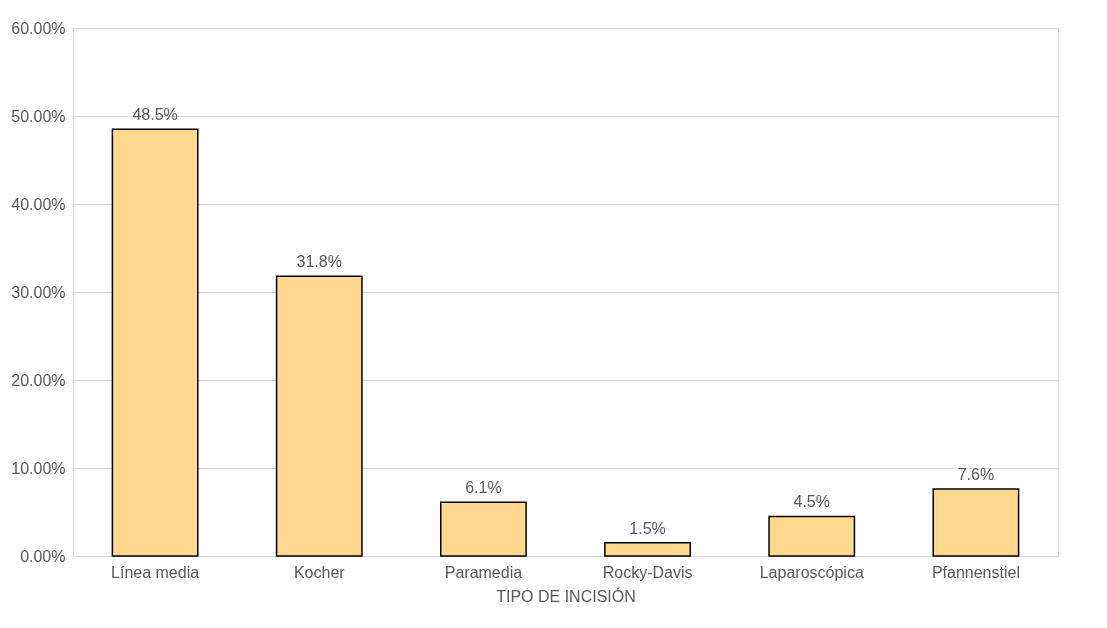  What do you see at coordinates (319, 572) in the screenshot?
I see `x-tick-label: Kocher` at bounding box center [319, 572].